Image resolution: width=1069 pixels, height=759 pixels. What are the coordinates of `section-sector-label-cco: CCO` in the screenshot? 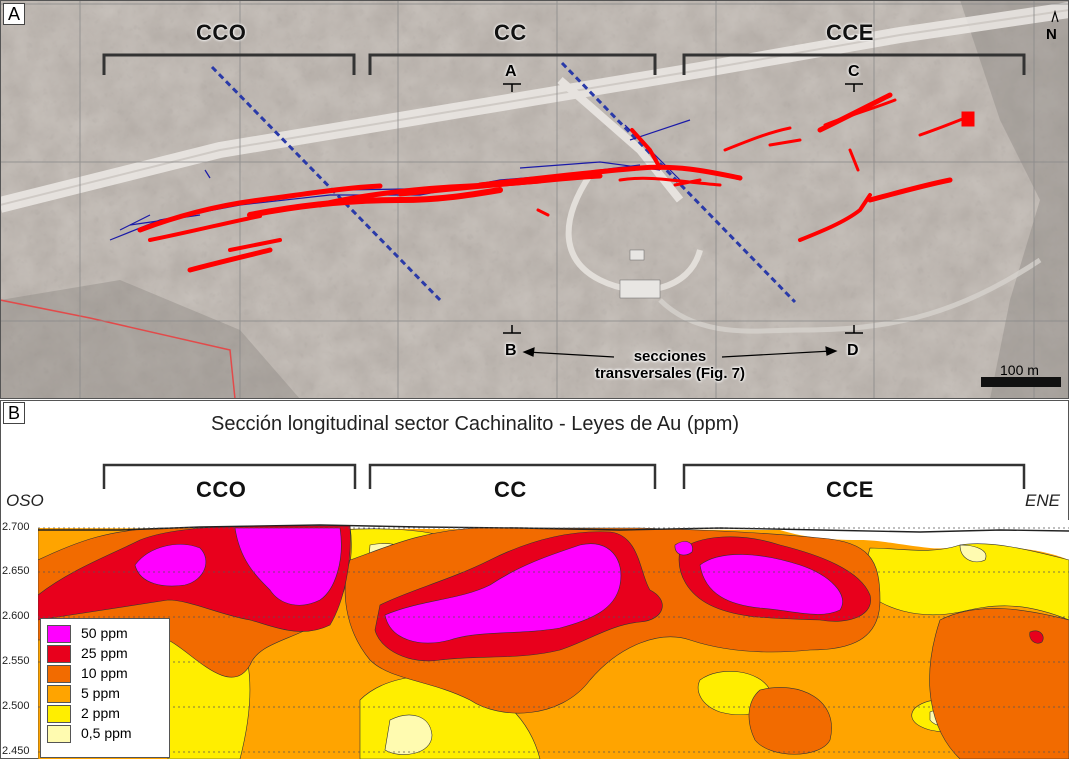 It's located at (221, 489).